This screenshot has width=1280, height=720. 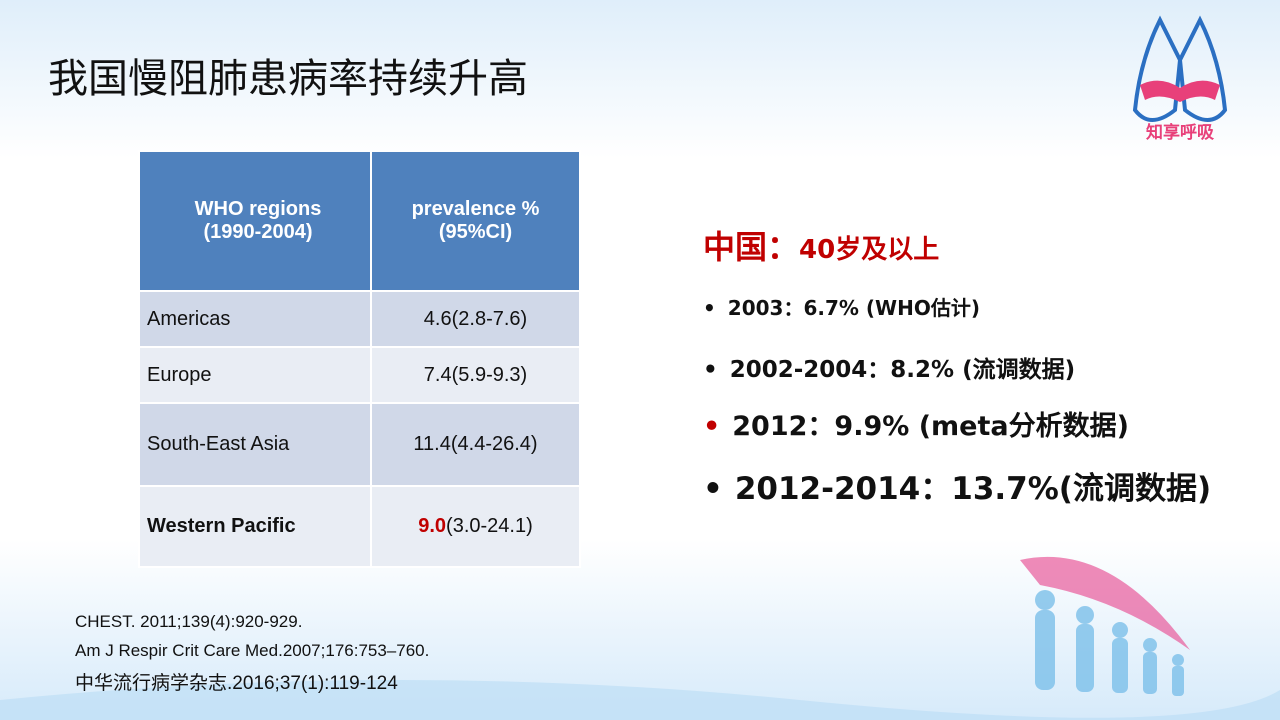 What do you see at coordinates (902, 370) in the screenshot?
I see `bullet-text: 2002-2004：8.2% (流调数据)` at bounding box center [902, 370].